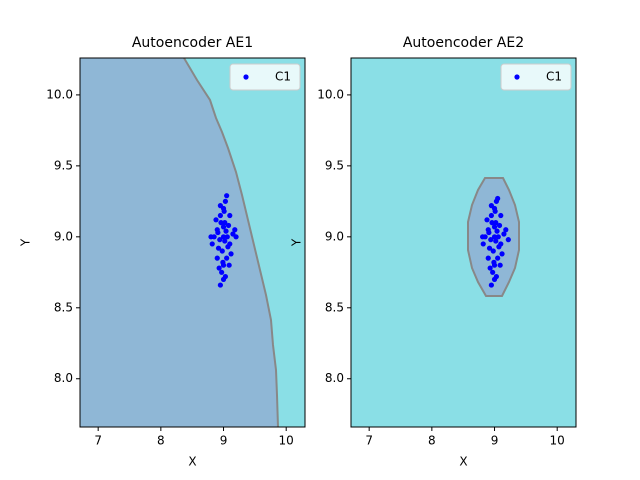  Describe the element at coordinates (59, 94) in the screenshot. I see `y-tick-label: 10.0` at that location.